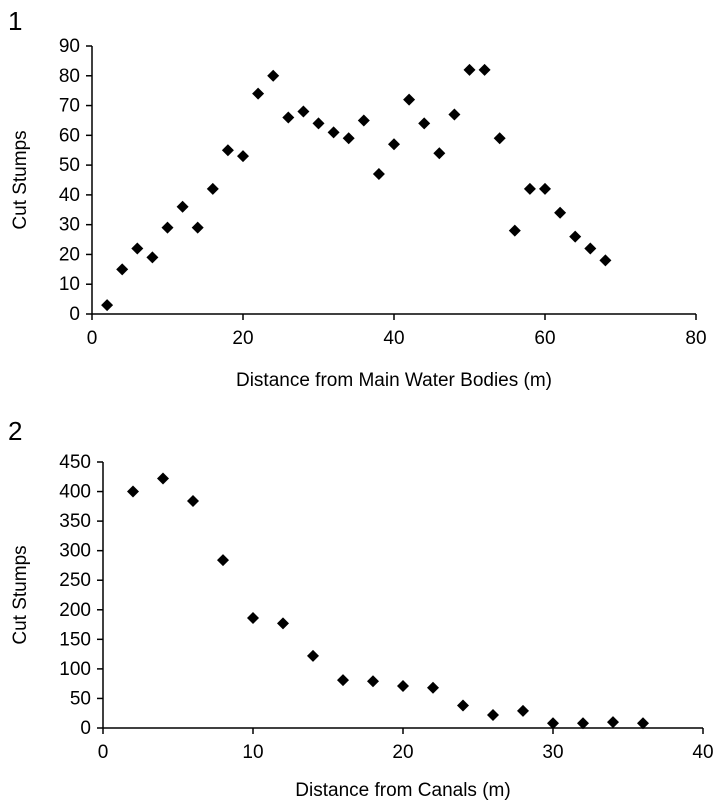  What do you see at coordinates (695, 338) in the screenshot?
I see `x-tick-label: 80` at bounding box center [695, 338].